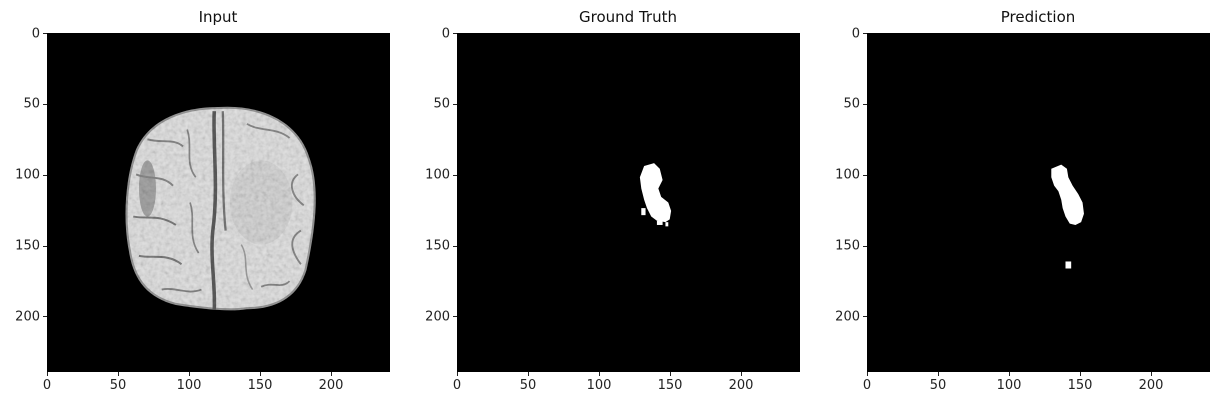  I want to click on panel-title: Prediction, so click(1038, 17).